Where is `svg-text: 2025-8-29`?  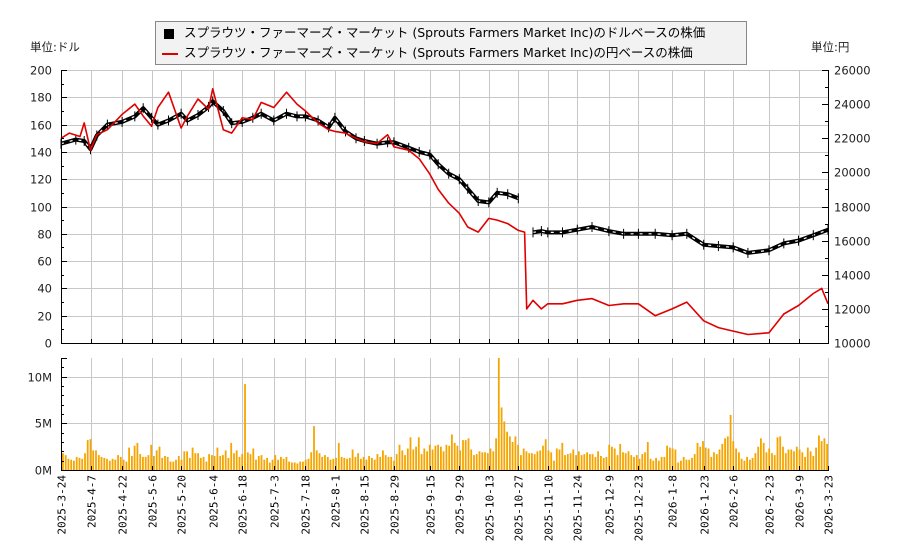 svg-text: 2025-8-29 is located at coordinates (395, 505).